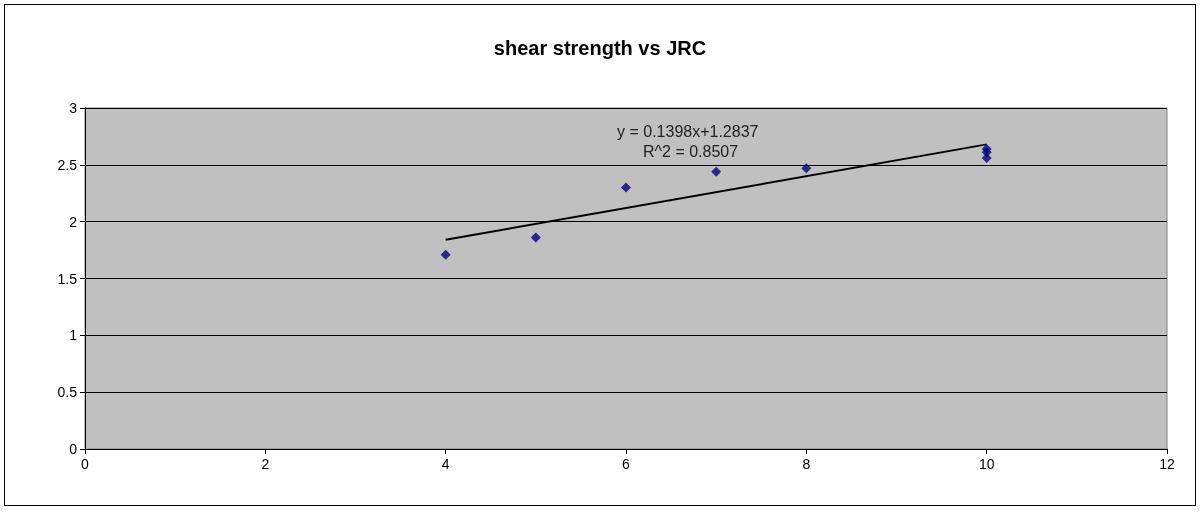 Image resolution: width=1202 pixels, height=512 pixels. I want to click on annotation: y = 0.1398x+1.2837, so click(688, 131).